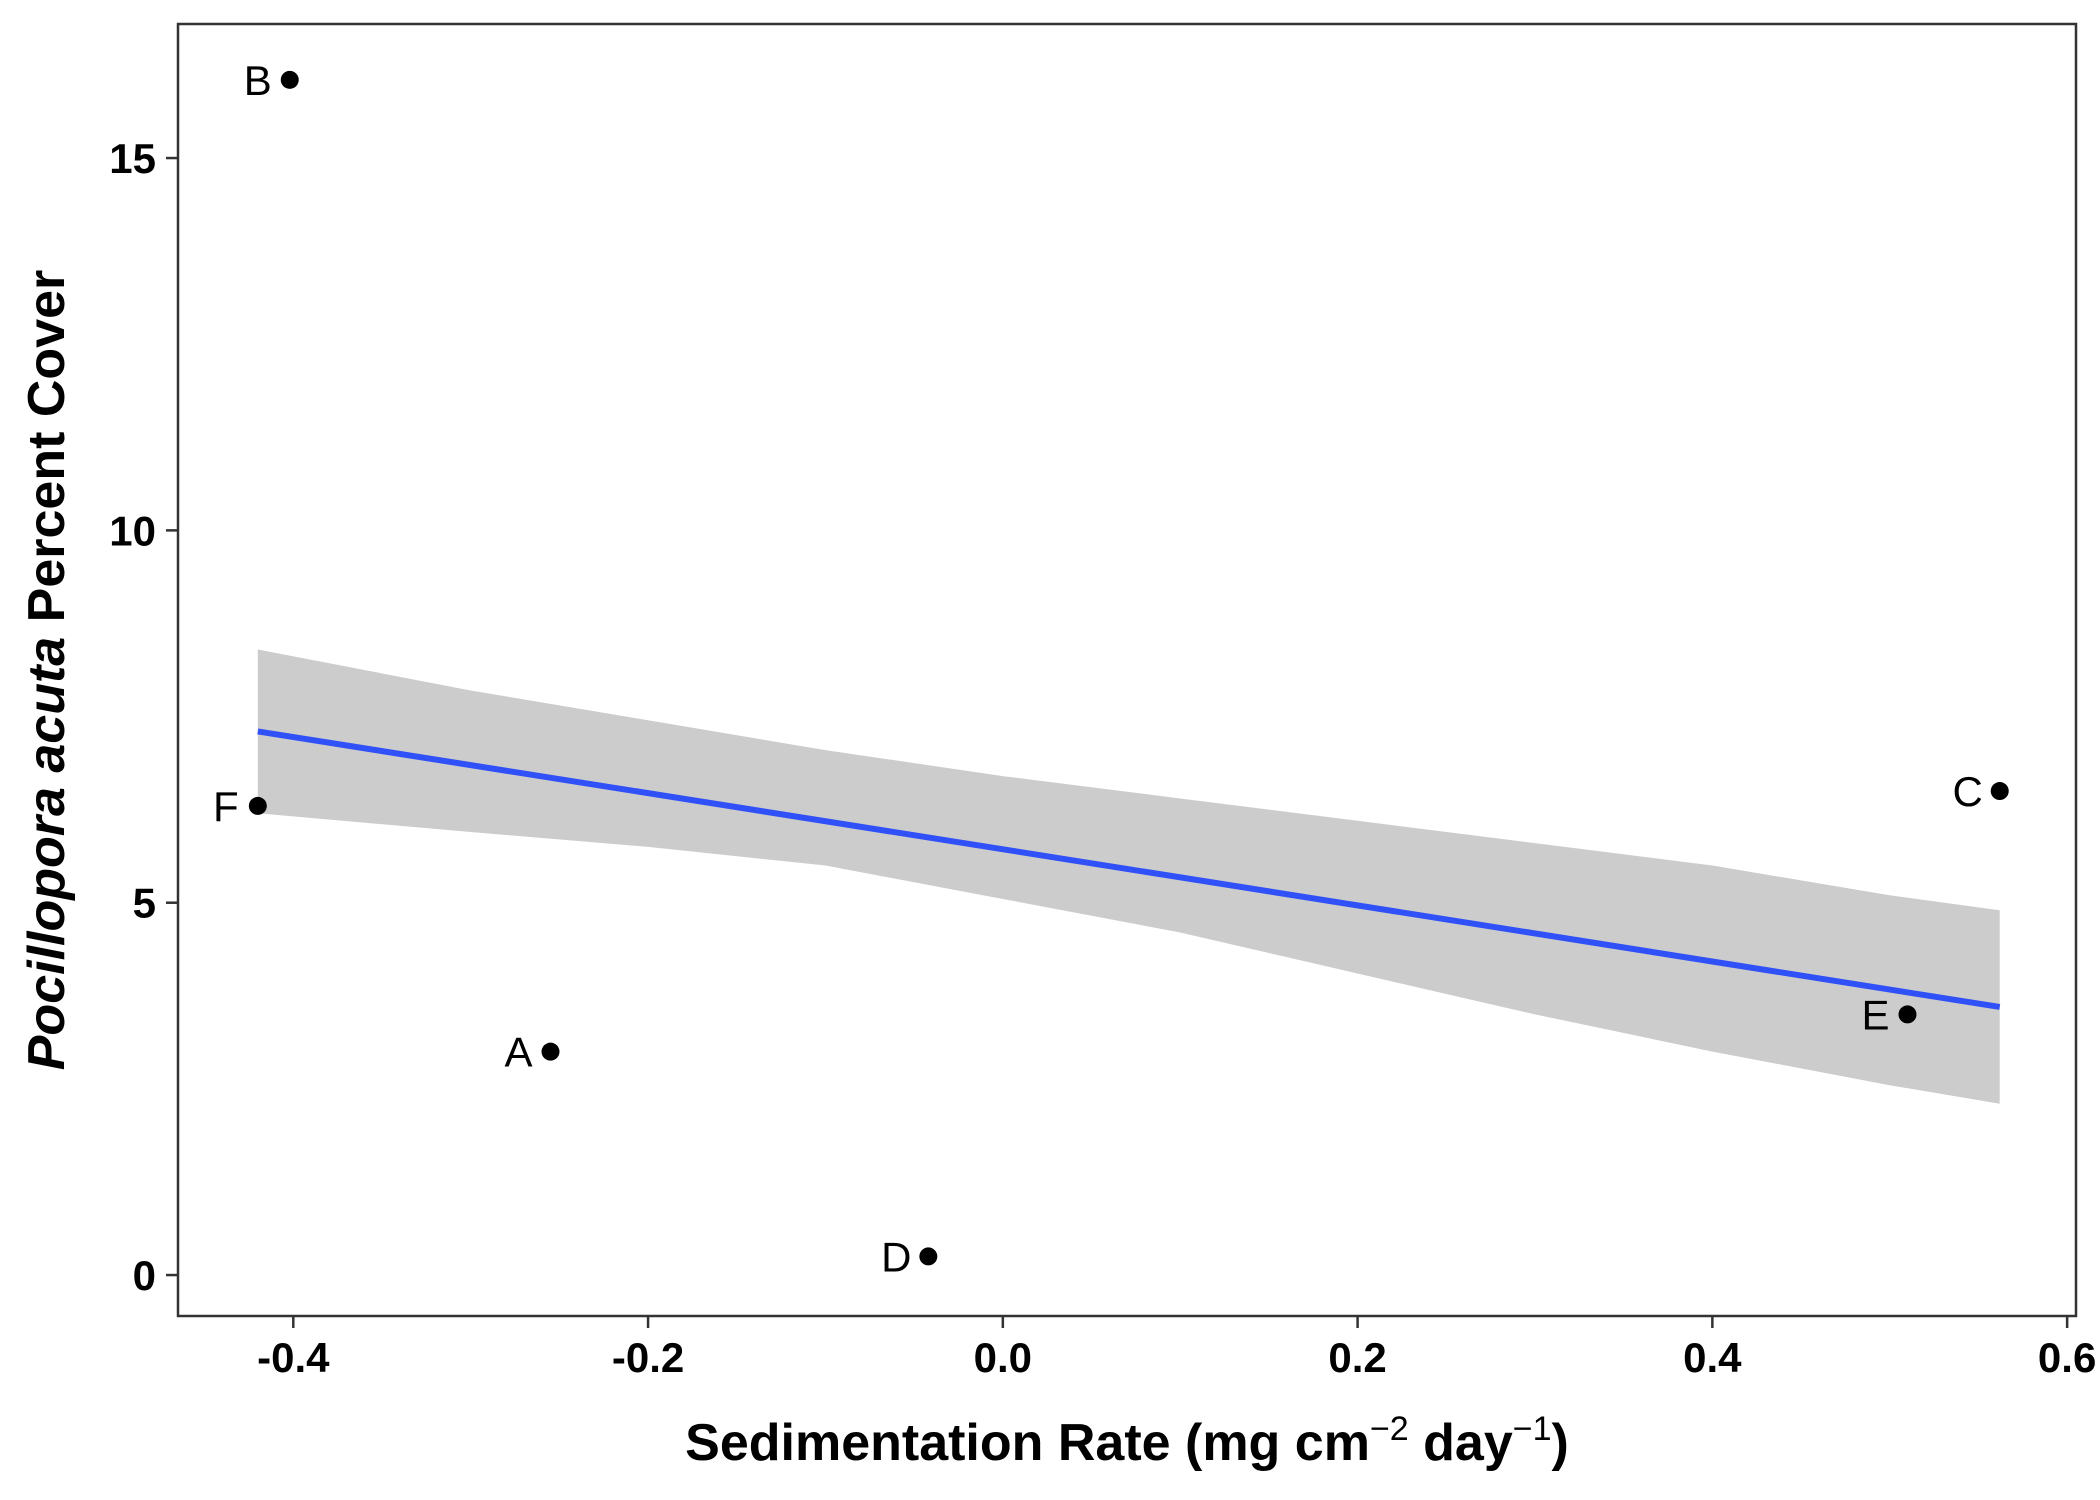  I want to click on point-label-f: F, so click(226, 806).